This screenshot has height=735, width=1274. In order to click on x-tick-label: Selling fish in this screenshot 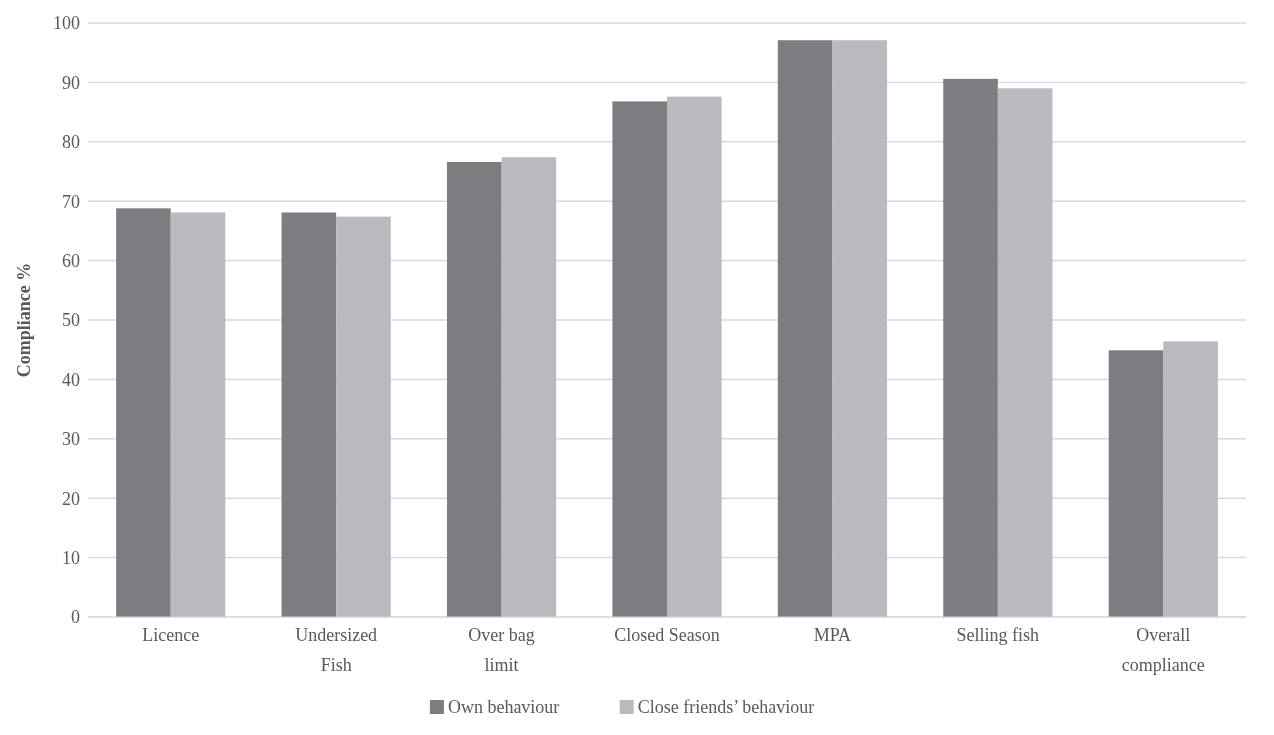, I will do `click(998, 635)`.